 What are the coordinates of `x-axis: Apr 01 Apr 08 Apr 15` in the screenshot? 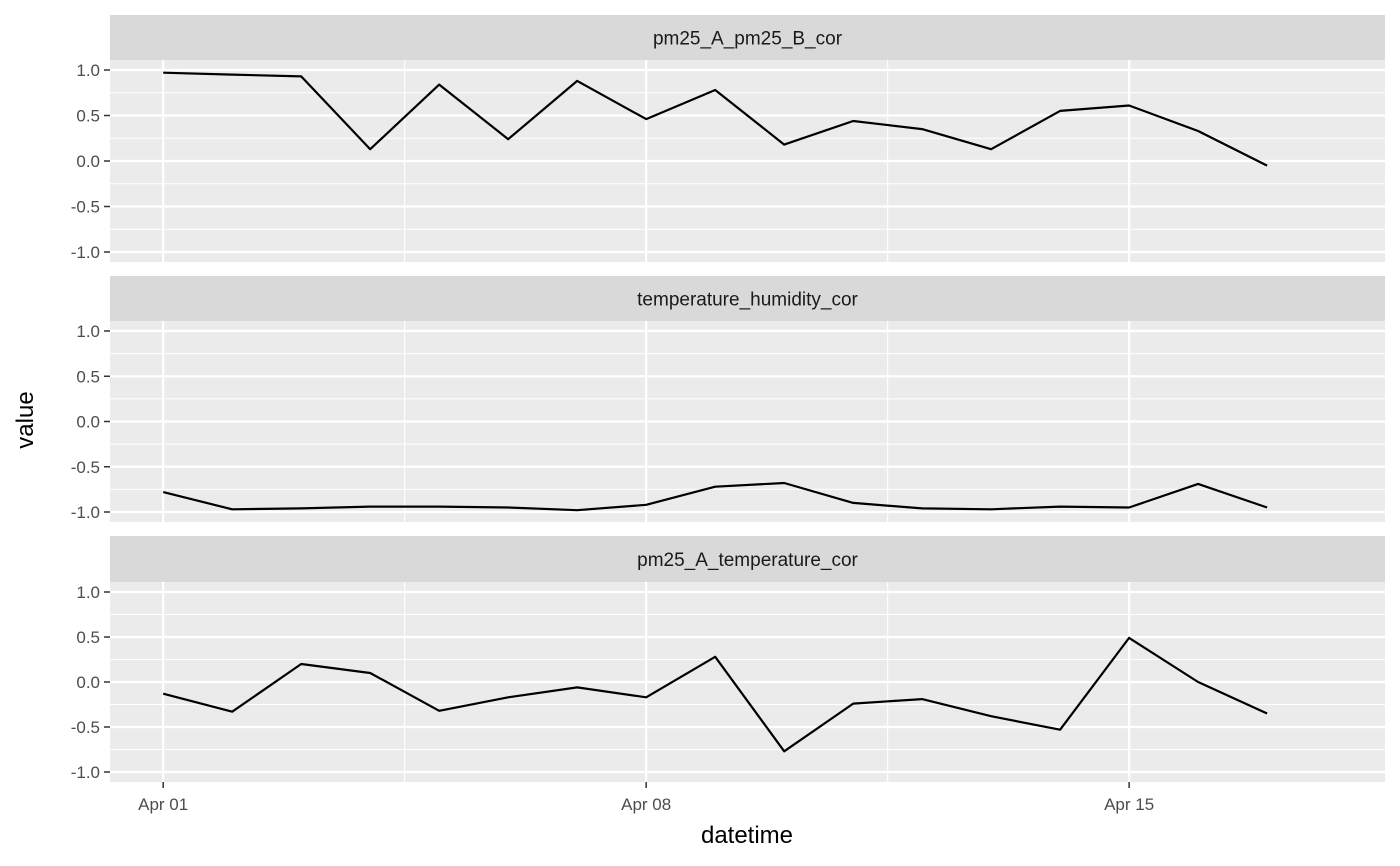 It's located at (646, 798).